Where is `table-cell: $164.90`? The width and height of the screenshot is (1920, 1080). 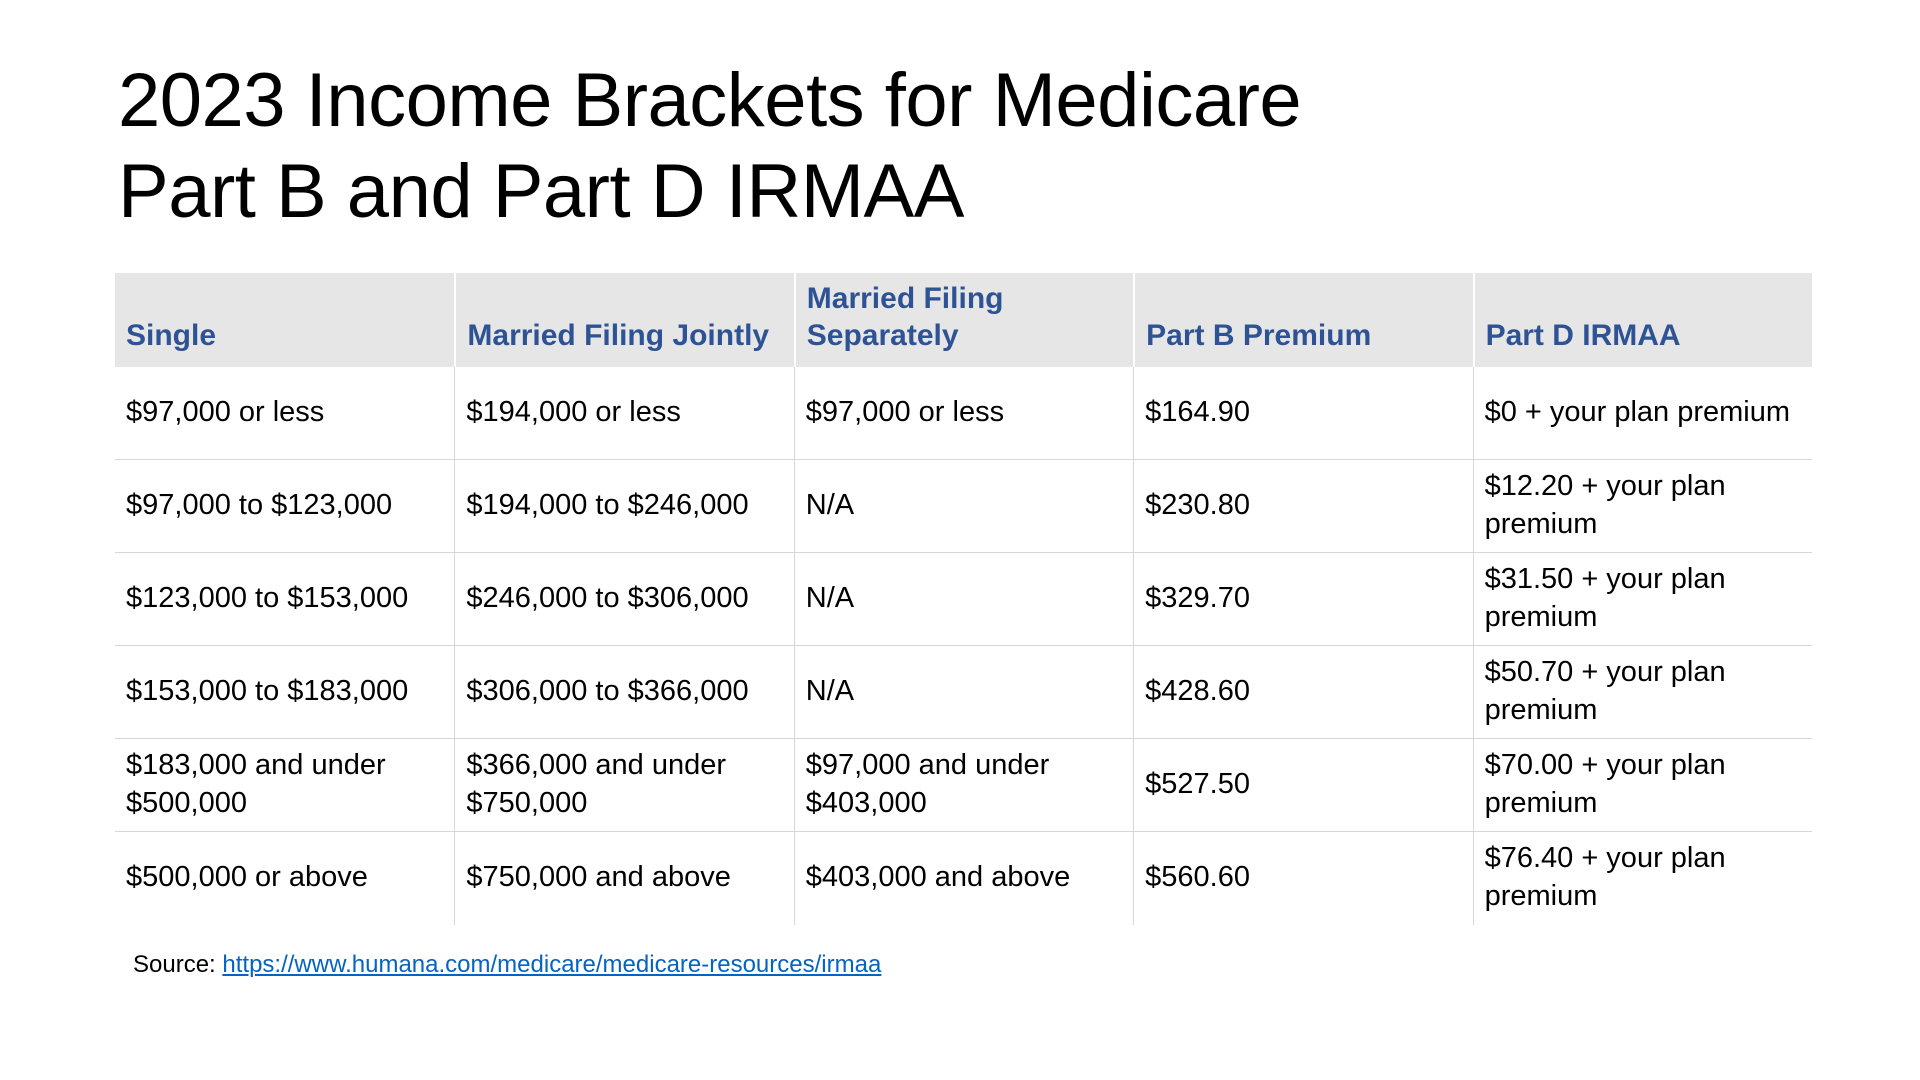 table-cell: $164.90 is located at coordinates (1303, 413).